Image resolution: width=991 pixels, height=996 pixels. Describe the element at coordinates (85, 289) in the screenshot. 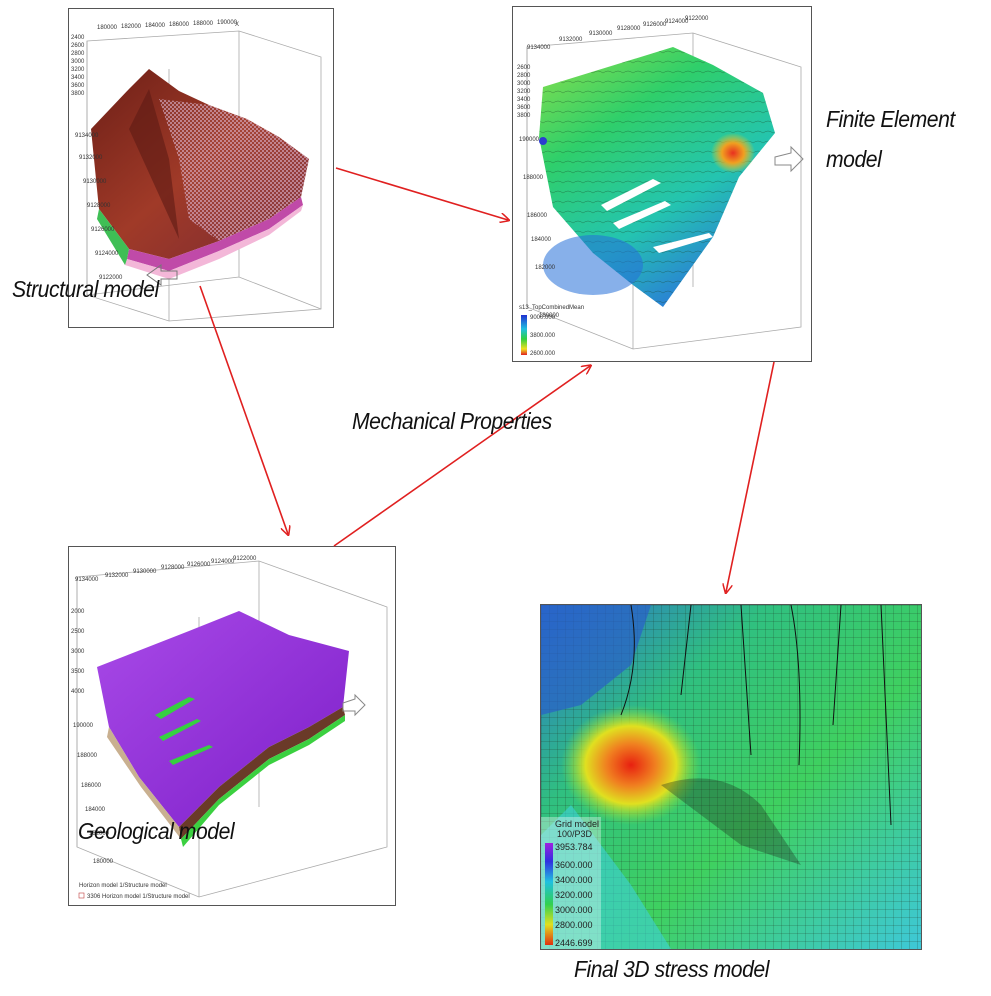

I see `structural-model-caption: Structural model` at that location.